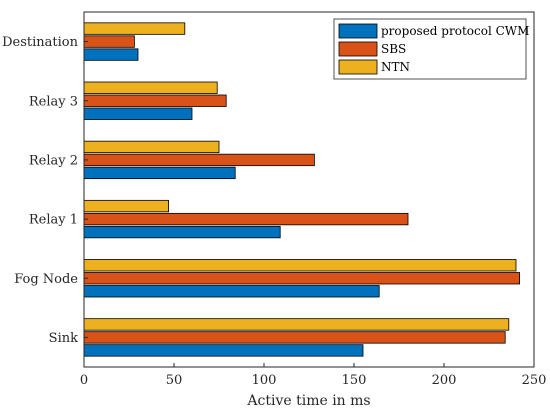 The height and width of the screenshot is (415, 550). I want to click on legend-swatch-ntn, so click(358, 67).